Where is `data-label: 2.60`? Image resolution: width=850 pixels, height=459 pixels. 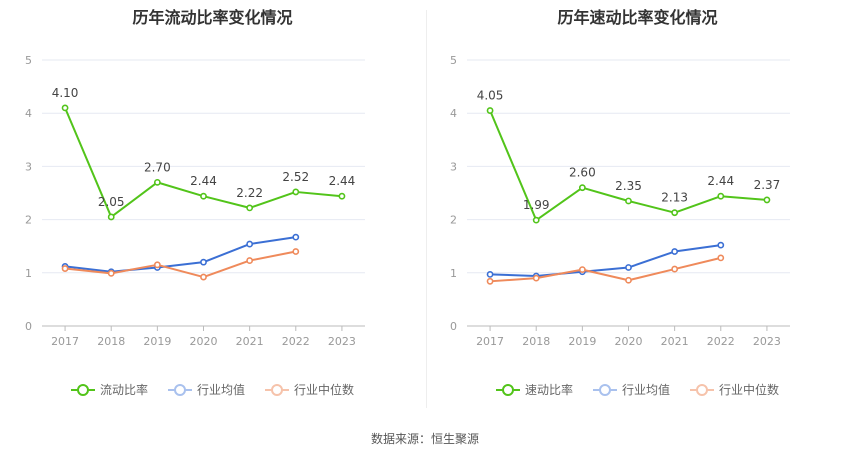 data-label: 2.60 is located at coordinates (582, 173).